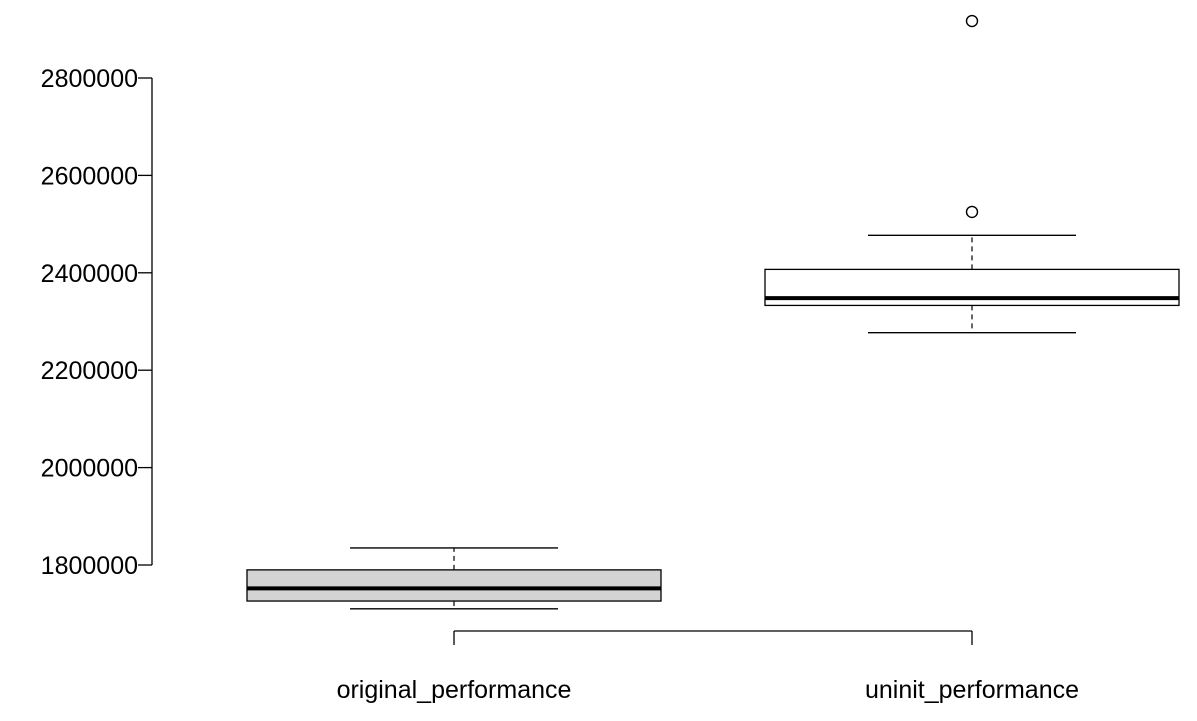 The width and height of the screenshot is (1197, 721). I want to click on y-tick-label: 2800000, so click(89, 79).